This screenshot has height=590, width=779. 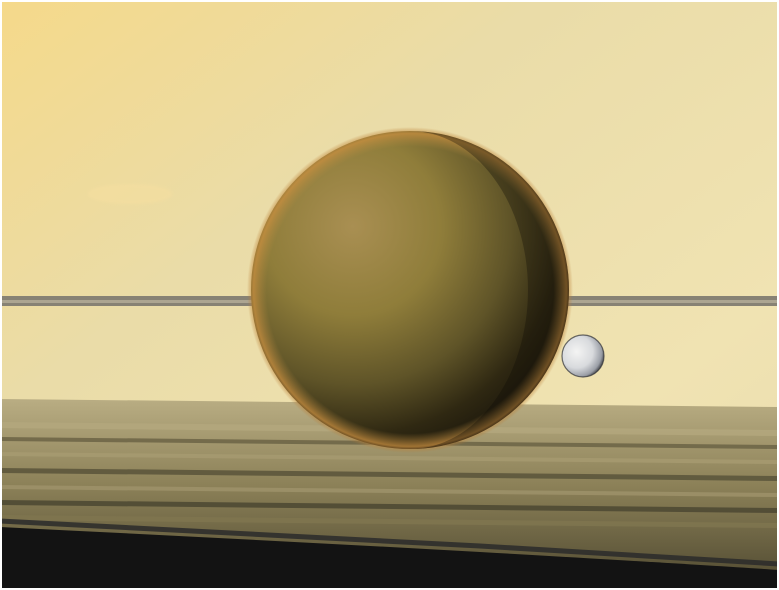 I want to click on large-moon-terminator, so click(x=489, y=290).